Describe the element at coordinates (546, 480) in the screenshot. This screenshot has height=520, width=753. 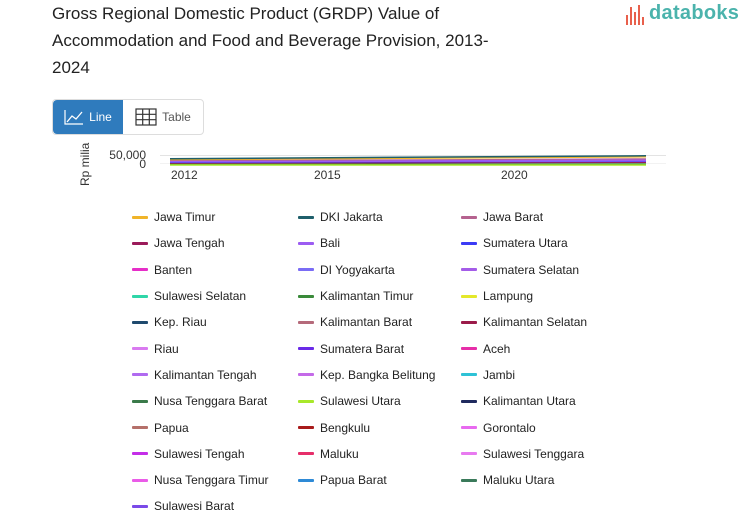
I see `legend-item: Maluku Utara` at that location.